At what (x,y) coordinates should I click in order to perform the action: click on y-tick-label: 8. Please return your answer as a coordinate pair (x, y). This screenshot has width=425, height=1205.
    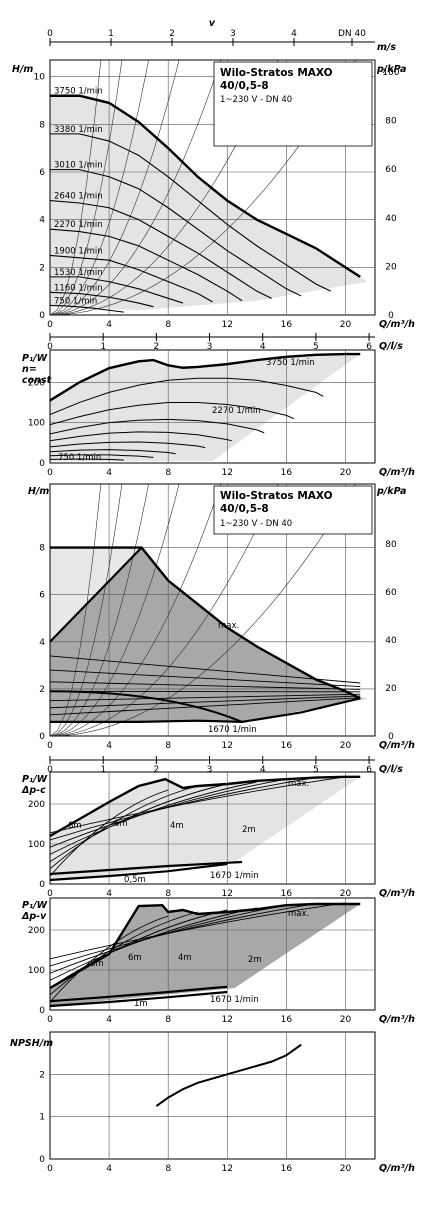
    Looking at the image, I should click on (42, 549).